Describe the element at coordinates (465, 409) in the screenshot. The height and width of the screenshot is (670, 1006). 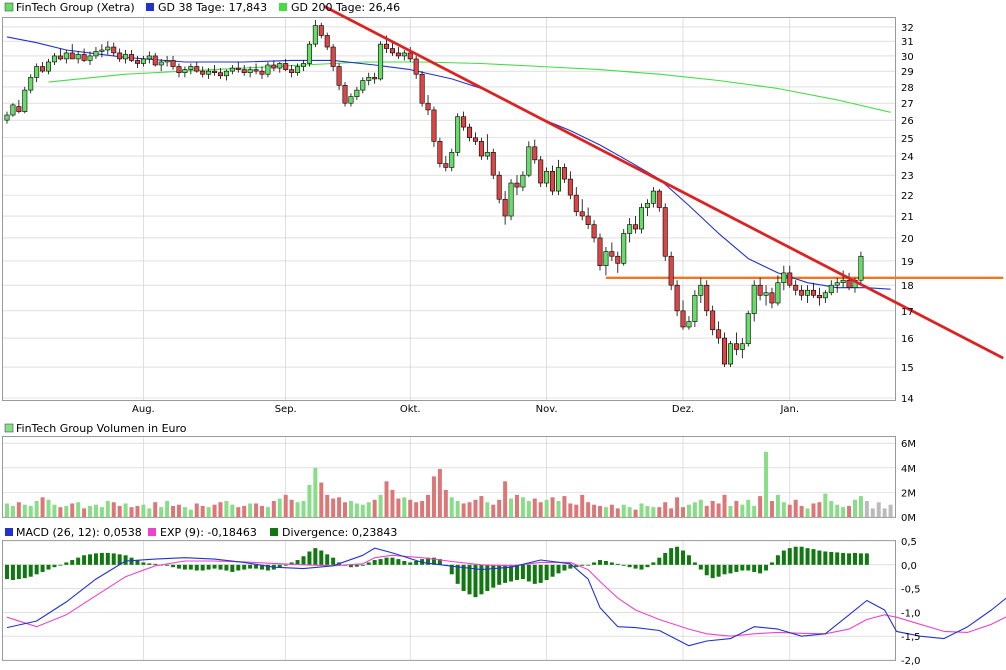
I see `price-x-axis: Aug. Sep. Okt. Nov. Dez. Jan.` at that location.